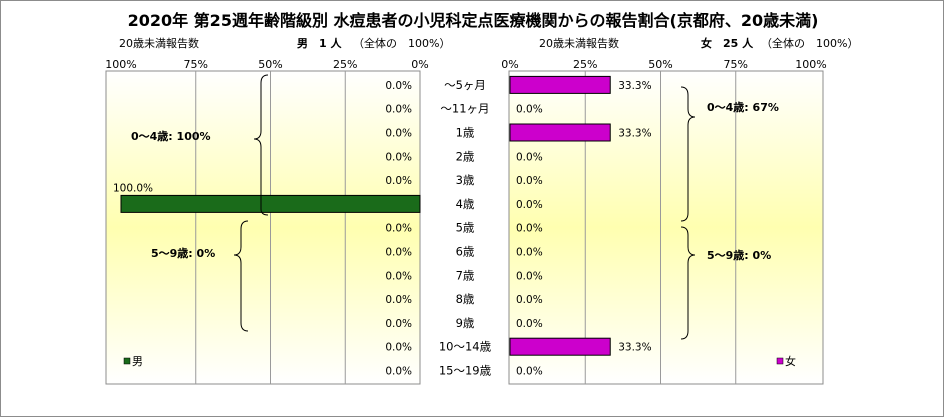 The height and width of the screenshot is (418, 944). Describe the element at coordinates (270, 64) in the screenshot. I see `left-xtick-label: 50%` at that location.